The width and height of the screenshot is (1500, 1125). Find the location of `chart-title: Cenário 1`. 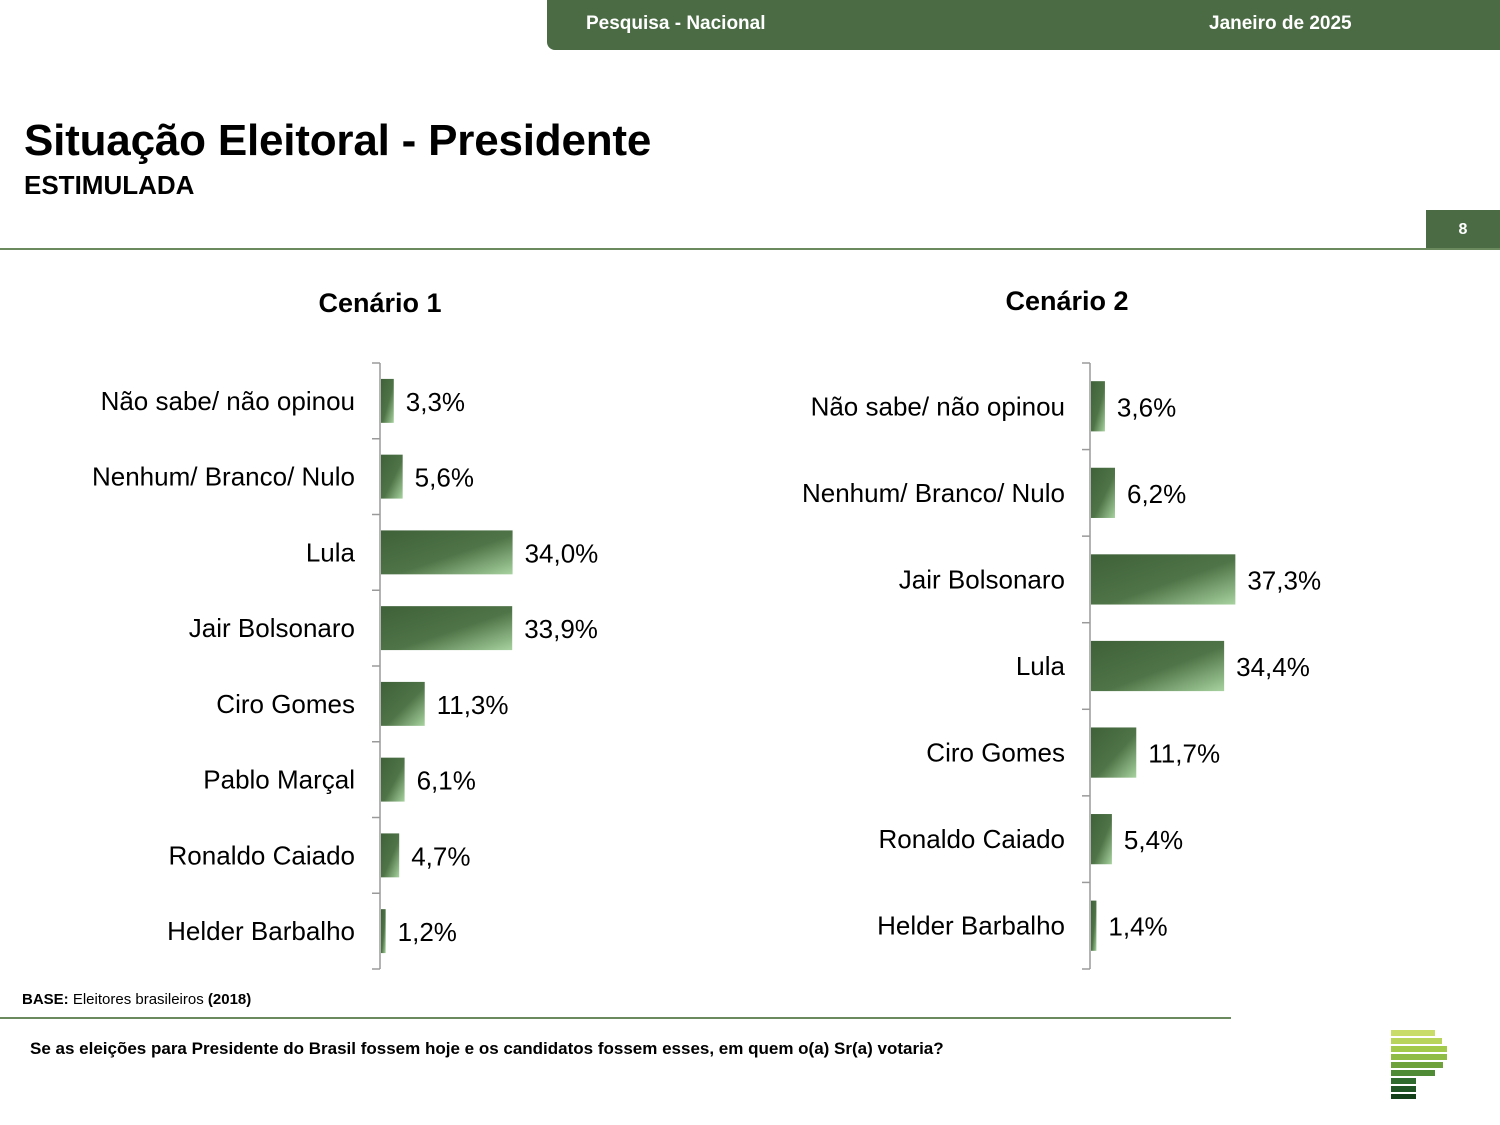

chart-title: Cenário 1 is located at coordinates (379, 303).